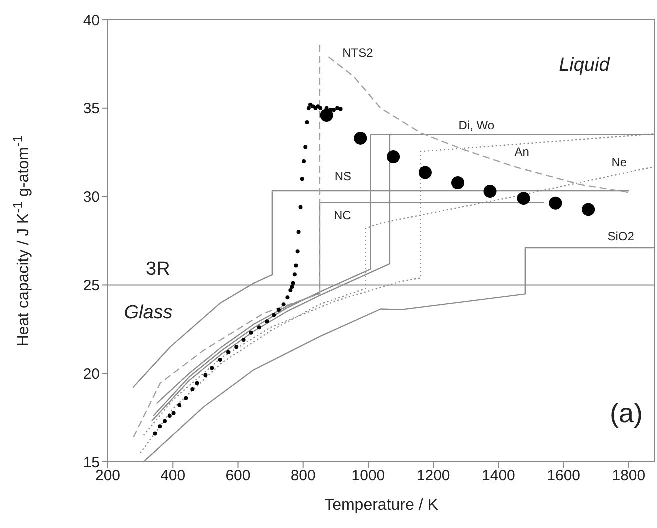  I want to click on y-tick-label: 35, so click(91, 109).